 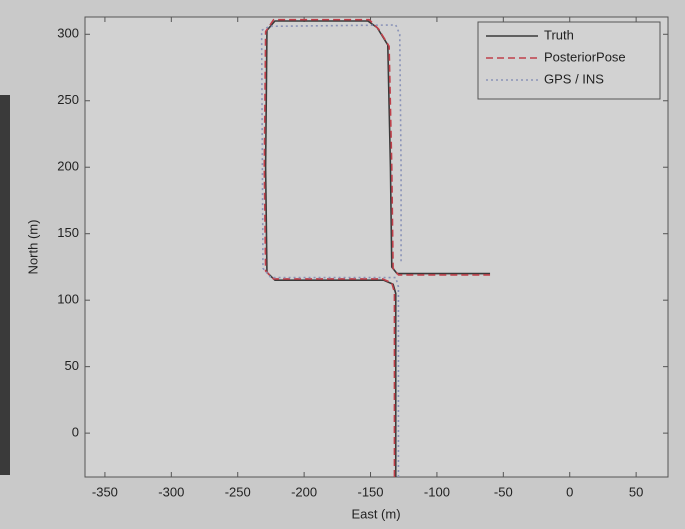 I want to click on y-axis-label: North (m), so click(x=32, y=247).